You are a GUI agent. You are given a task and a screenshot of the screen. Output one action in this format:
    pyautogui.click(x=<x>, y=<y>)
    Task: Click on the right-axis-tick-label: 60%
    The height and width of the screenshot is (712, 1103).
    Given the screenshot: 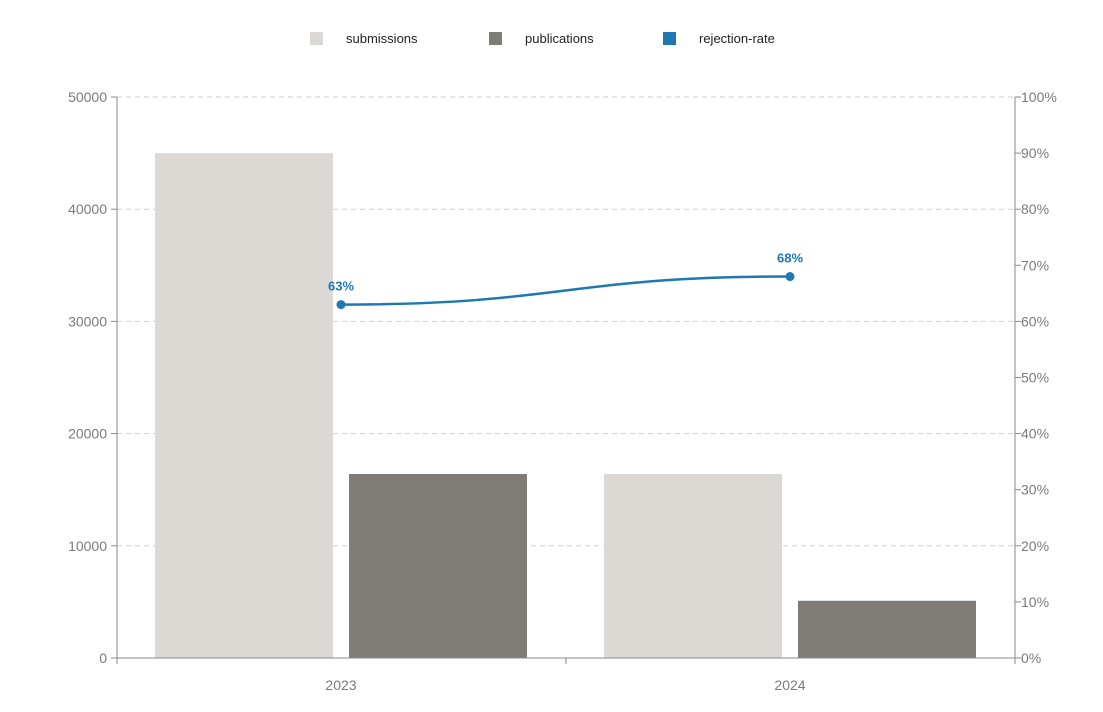 What is the action you would take?
    pyautogui.click(x=1035, y=321)
    